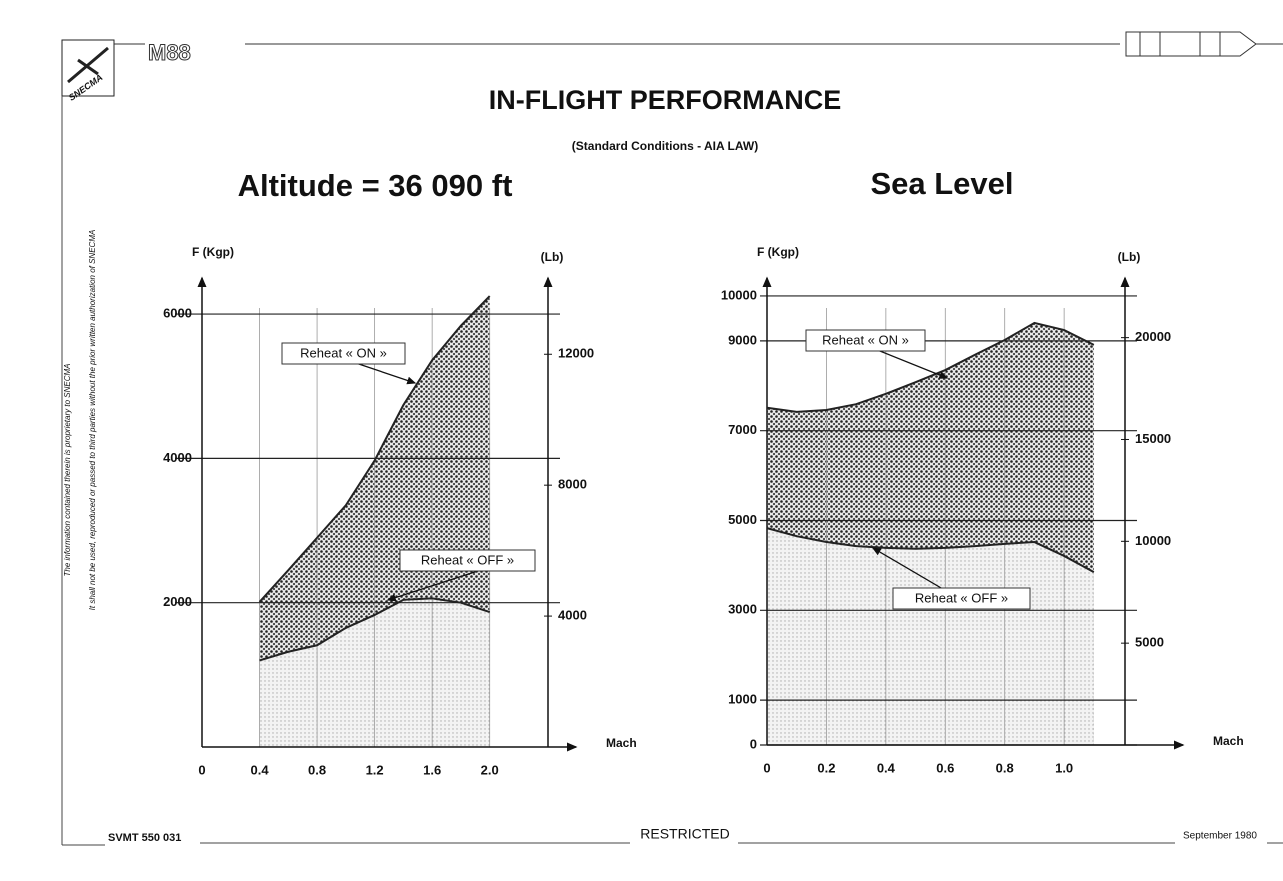 The height and width of the screenshot is (881, 1283). What do you see at coordinates (88, 71) in the screenshot?
I see `logo: SNECMA` at bounding box center [88, 71].